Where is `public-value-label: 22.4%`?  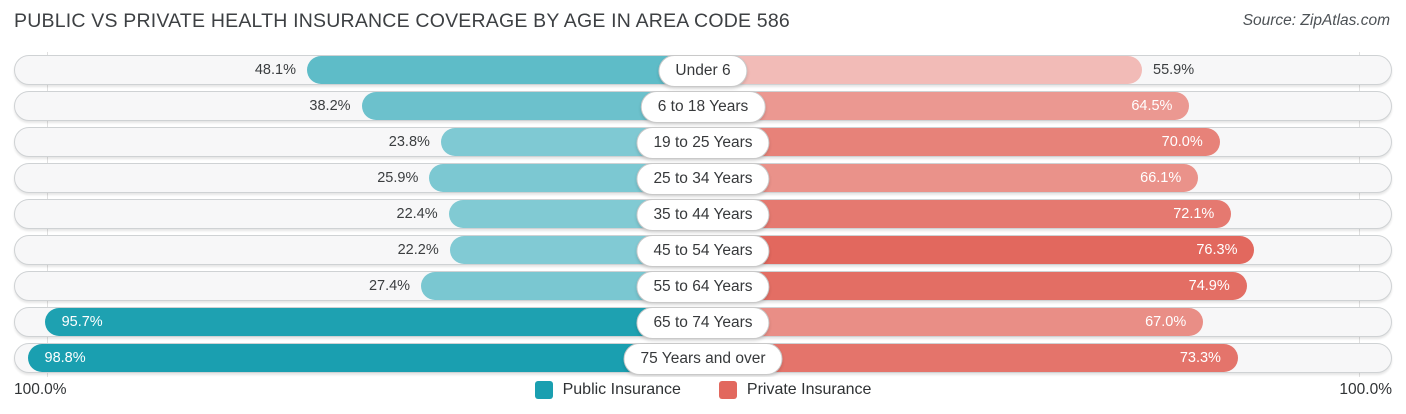
public-value-label: 22.4% is located at coordinates (417, 214).